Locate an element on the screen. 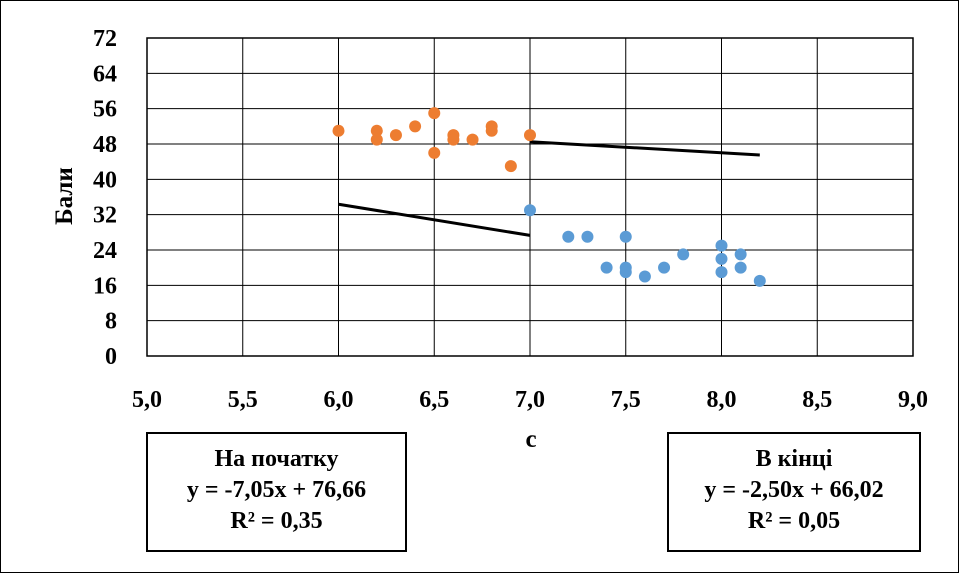  y-tick-label: 56 is located at coordinates (105, 110).